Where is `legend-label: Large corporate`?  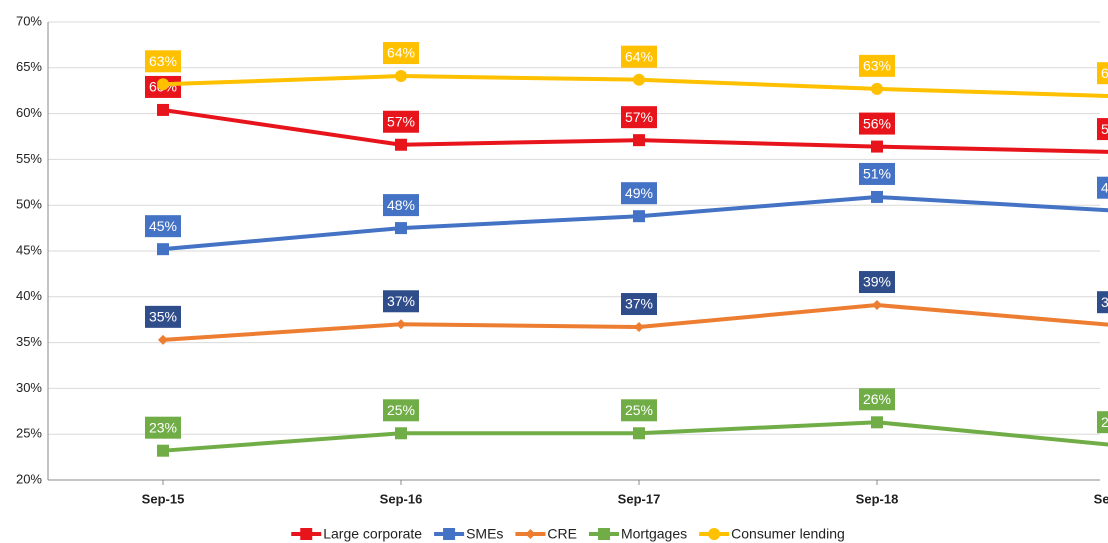
legend-label: Large corporate is located at coordinates (372, 534).